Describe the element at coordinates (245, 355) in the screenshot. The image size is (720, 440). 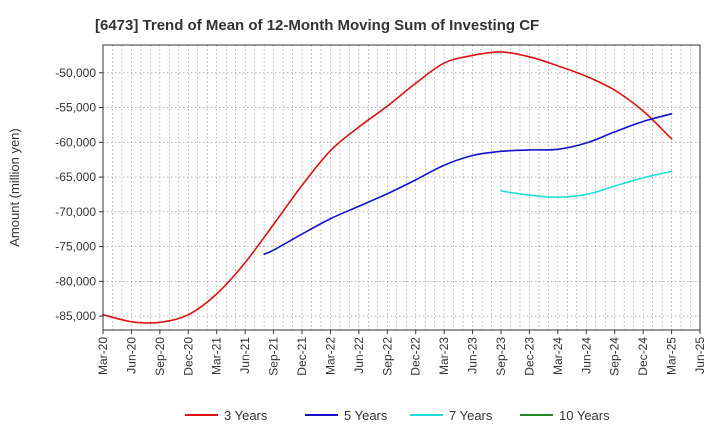
I see `x-tick-label: Jun-21` at that location.